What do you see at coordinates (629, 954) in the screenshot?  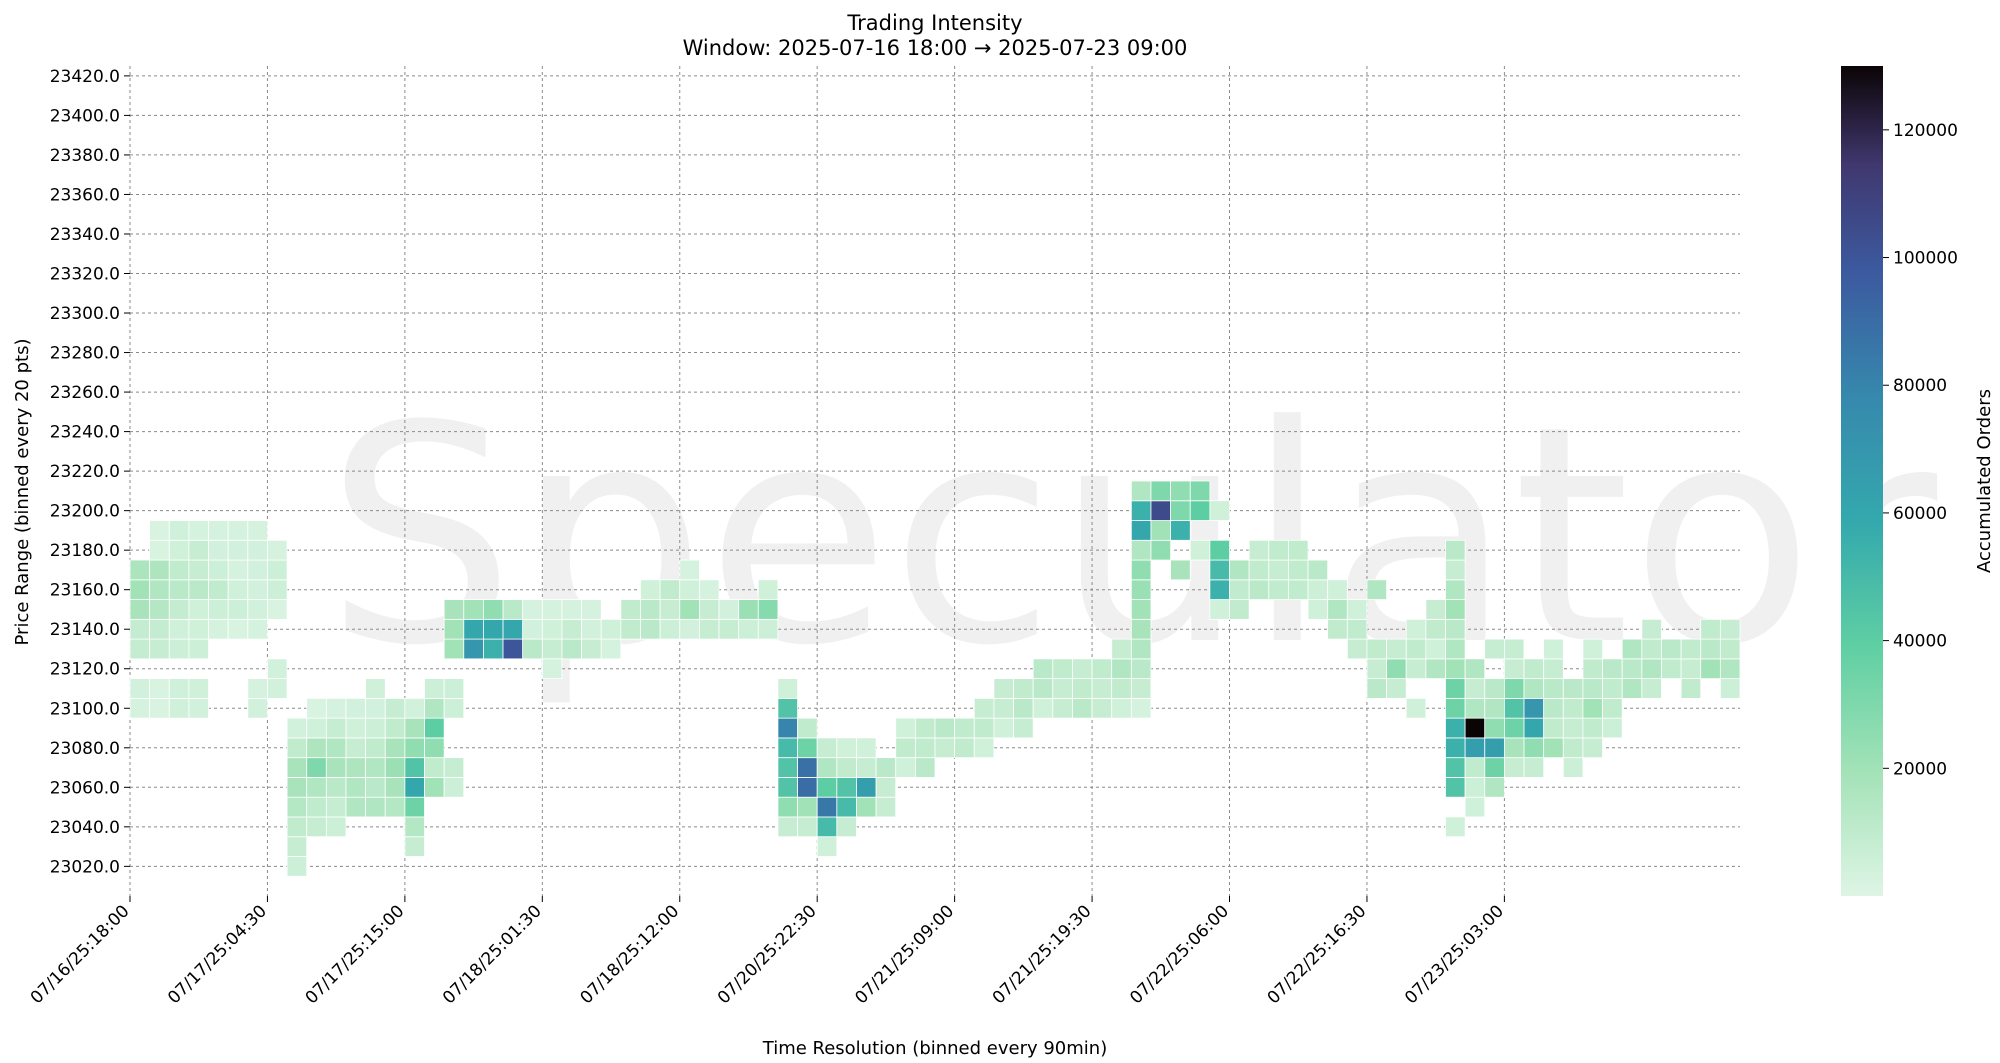 I see `x-tick-label: 07/18/25:12:00` at bounding box center [629, 954].